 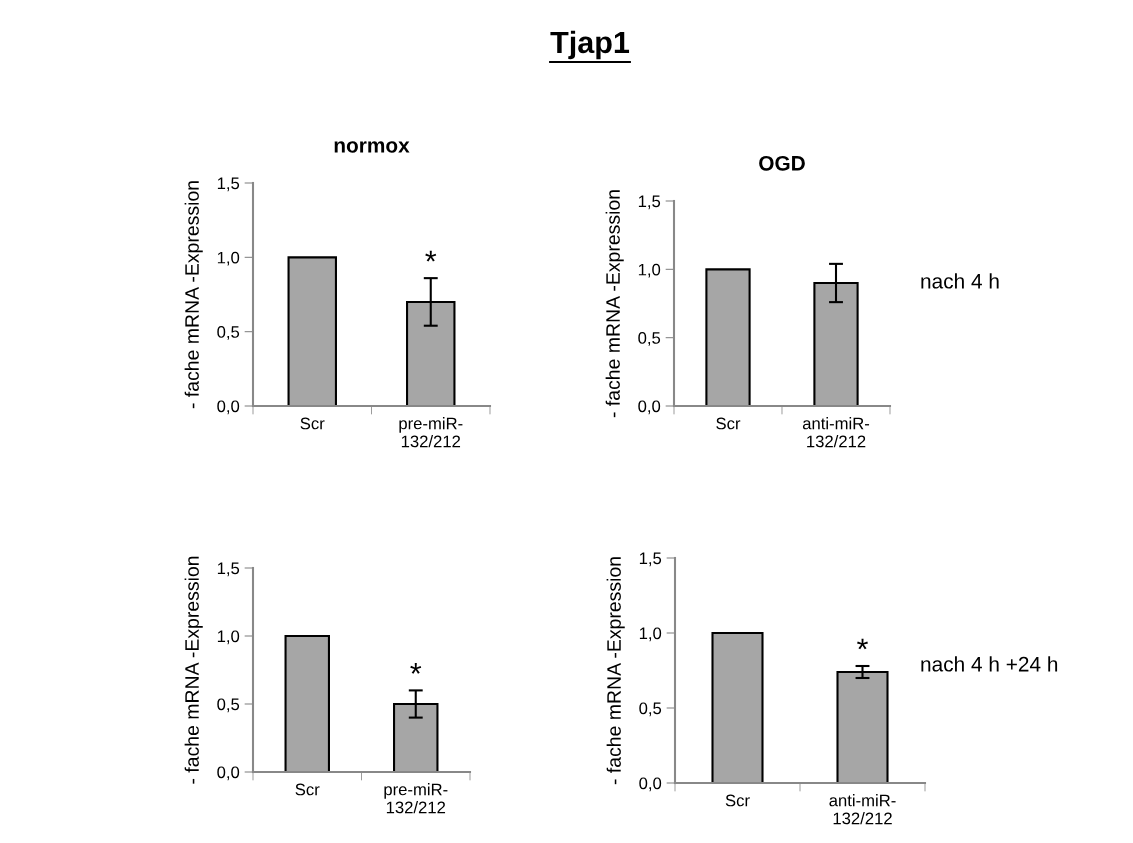 I want to click on text: nach 4 h, so click(x=960, y=281).